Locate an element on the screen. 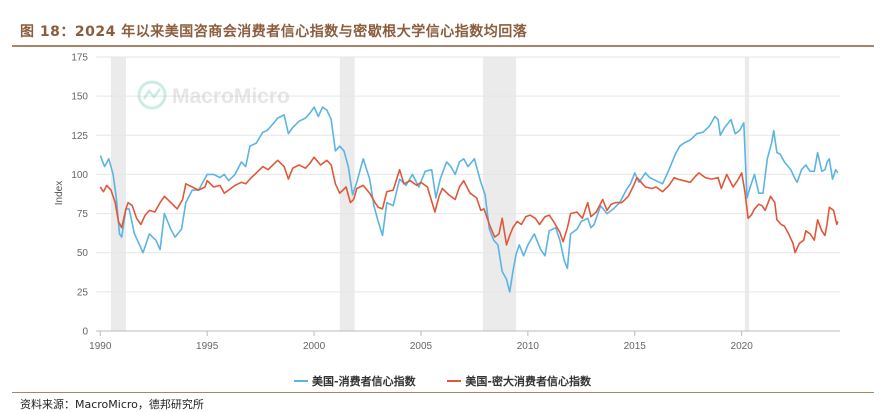  legend: 美国-消费者信心指数 美国-密大消费者信心指数 is located at coordinates (442, 380).